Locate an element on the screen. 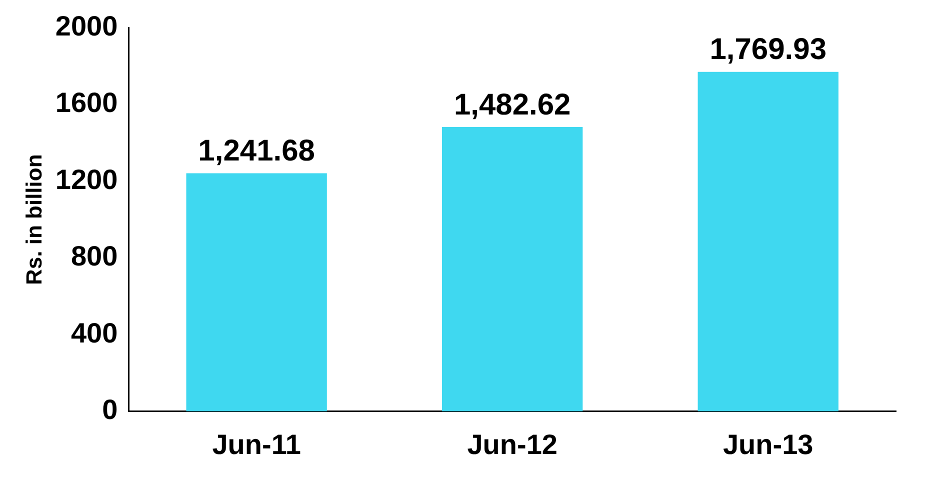 This screenshot has width=944, height=481. y-axis-title: Rs. in billion is located at coordinates (33, 219).